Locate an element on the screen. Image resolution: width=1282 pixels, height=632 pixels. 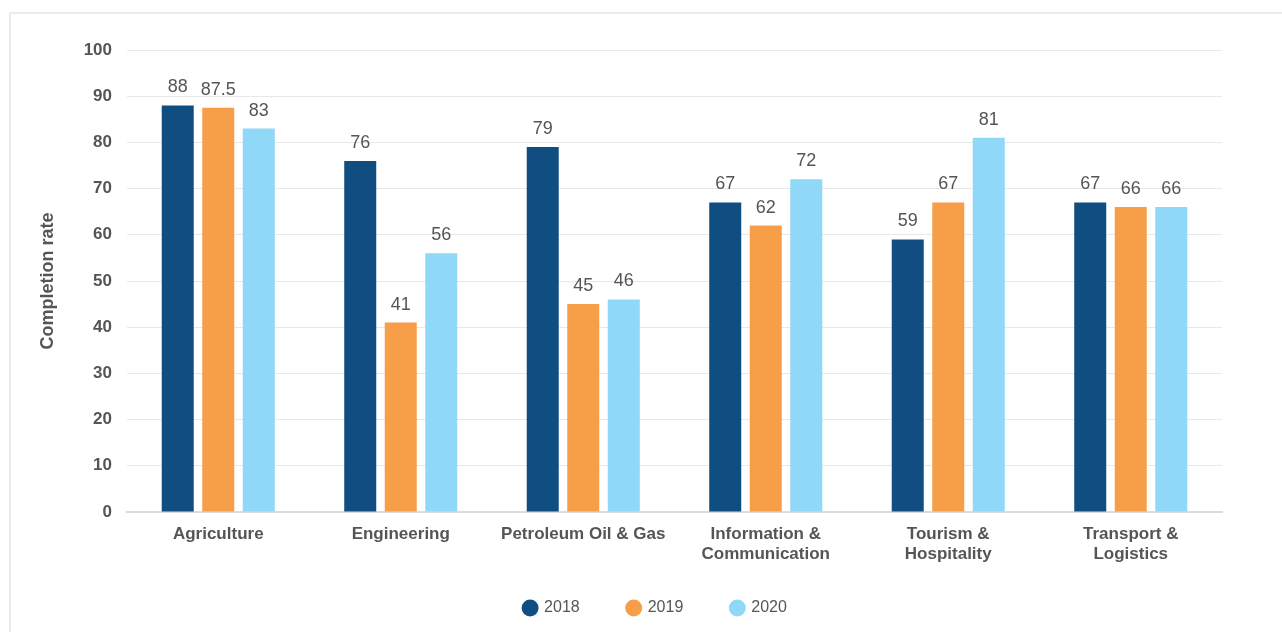
legend-label: 2020 is located at coordinates (769, 607).